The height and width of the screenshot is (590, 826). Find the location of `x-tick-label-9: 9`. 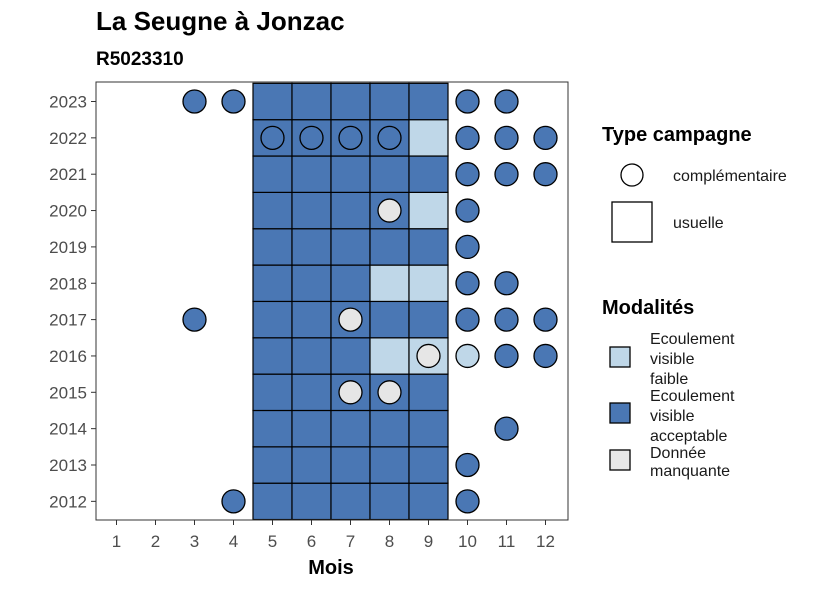

x-tick-label-9: 9 is located at coordinates (428, 541).